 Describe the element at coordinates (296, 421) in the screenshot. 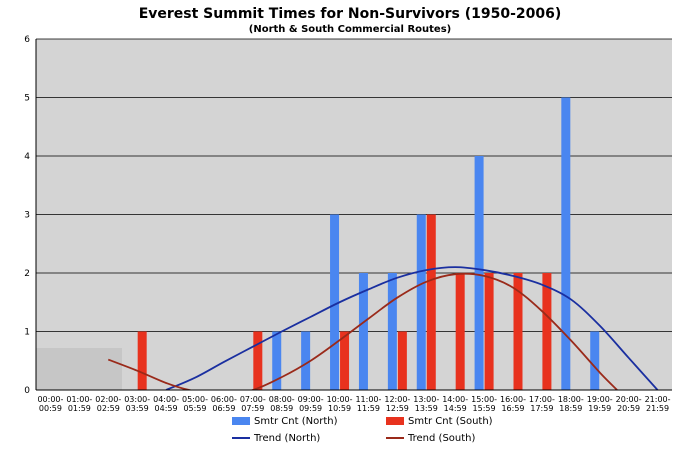

I see `legend-label: Smtr Cnt (North)` at that location.